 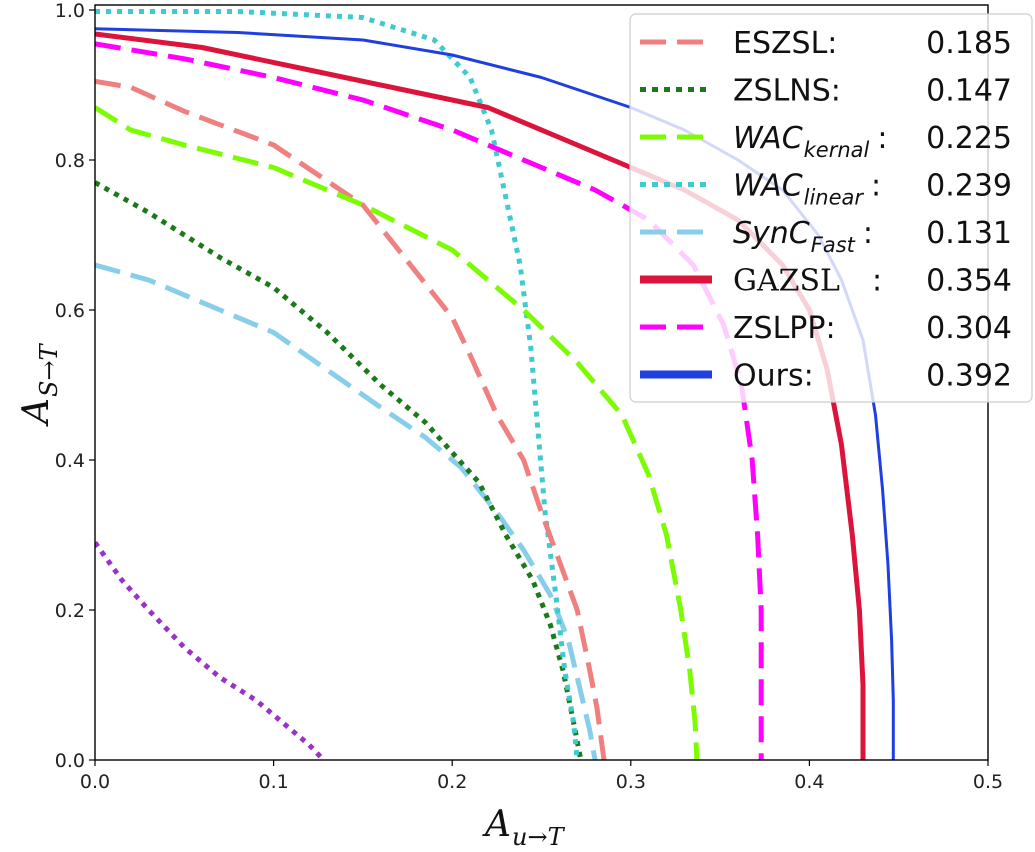 I want to click on x-tick-label: 0.5, so click(x=988, y=782).